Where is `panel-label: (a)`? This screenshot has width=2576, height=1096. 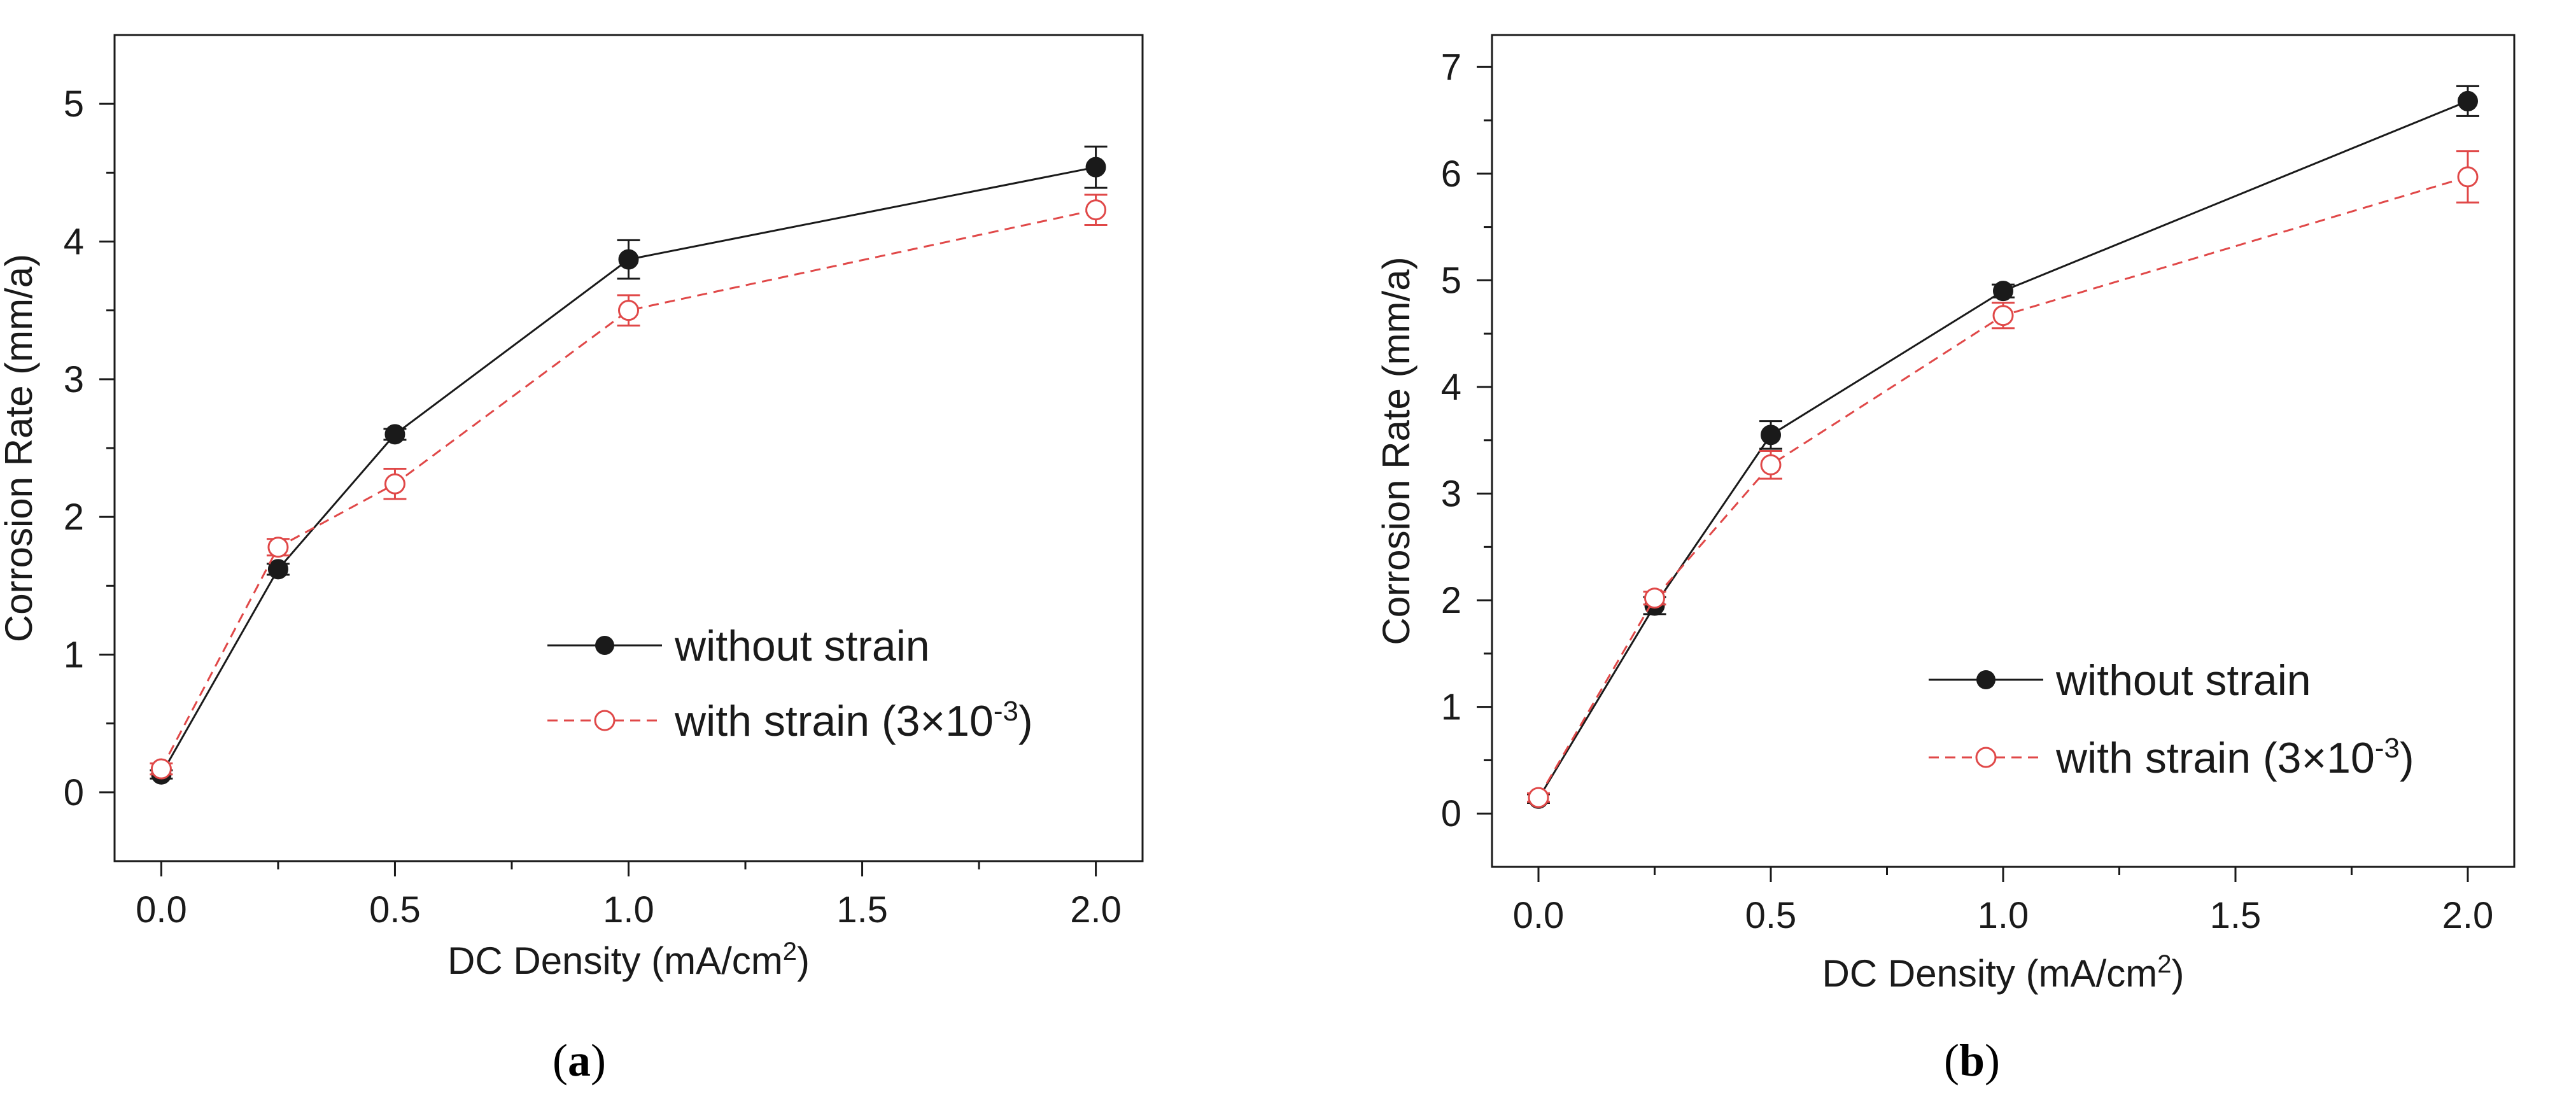
panel-label: (a) is located at coordinates (579, 1060).